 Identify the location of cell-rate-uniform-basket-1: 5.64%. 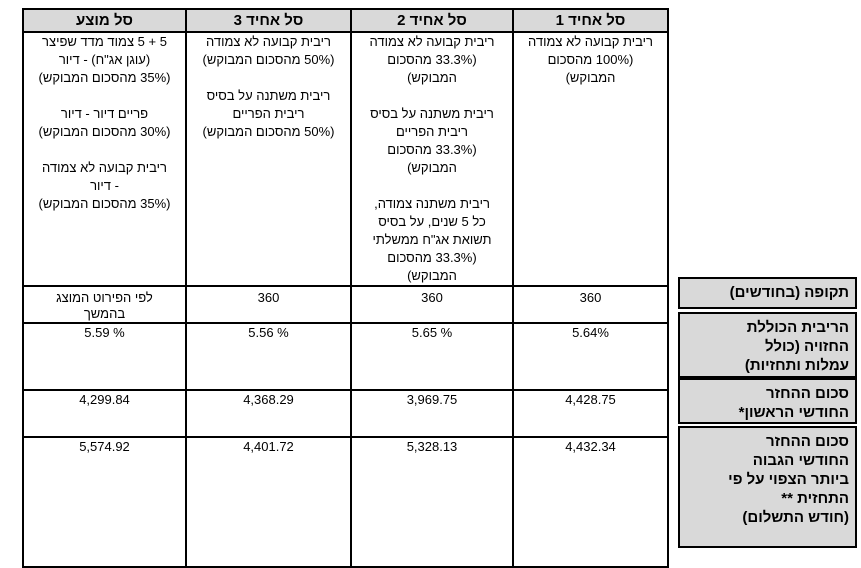
(590, 356).